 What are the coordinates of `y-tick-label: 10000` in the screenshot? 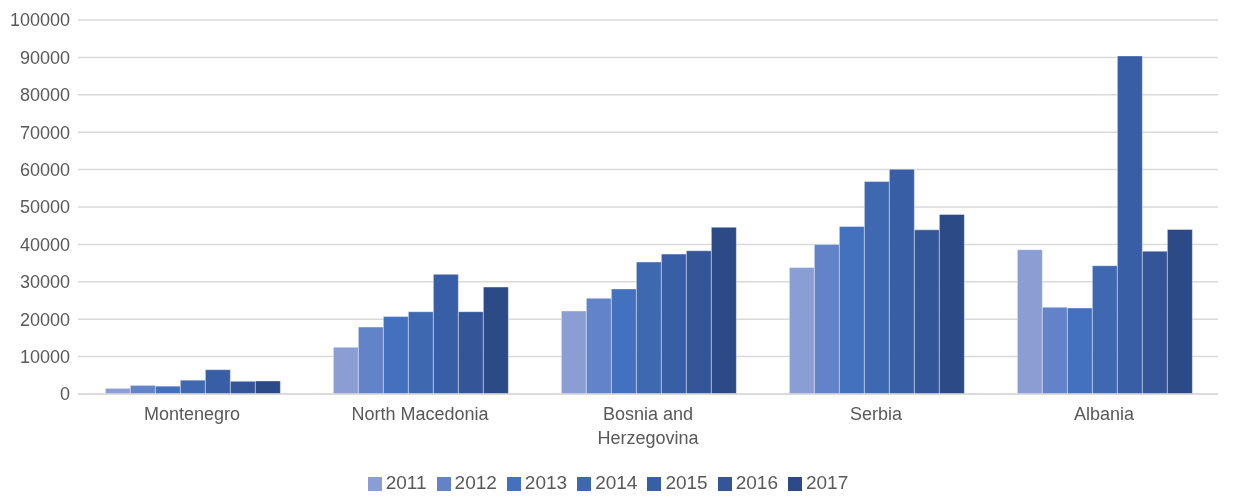 It's located at (44, 356).